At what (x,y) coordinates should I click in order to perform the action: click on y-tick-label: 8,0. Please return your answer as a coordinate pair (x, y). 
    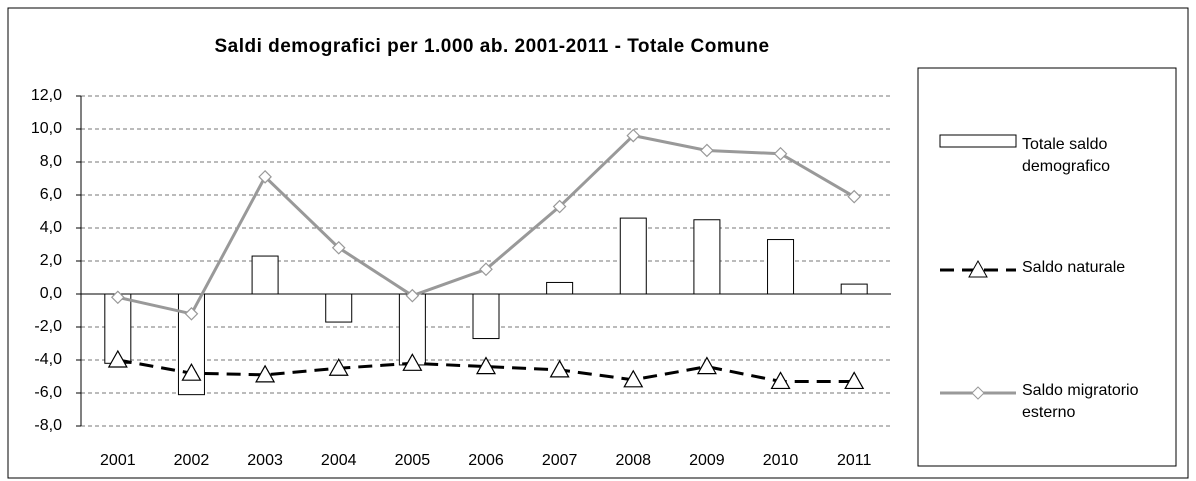
    Looking at the image, I should click on (51, 161).